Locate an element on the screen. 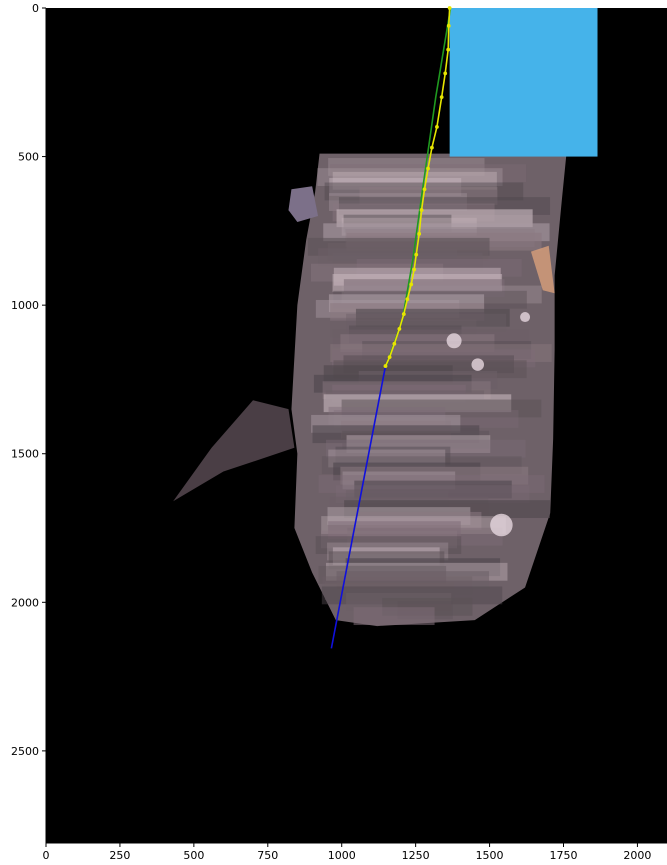 Image resolution: width=667 pixels, height=865 pixels. blue-line is located at coordinates (358, 507).